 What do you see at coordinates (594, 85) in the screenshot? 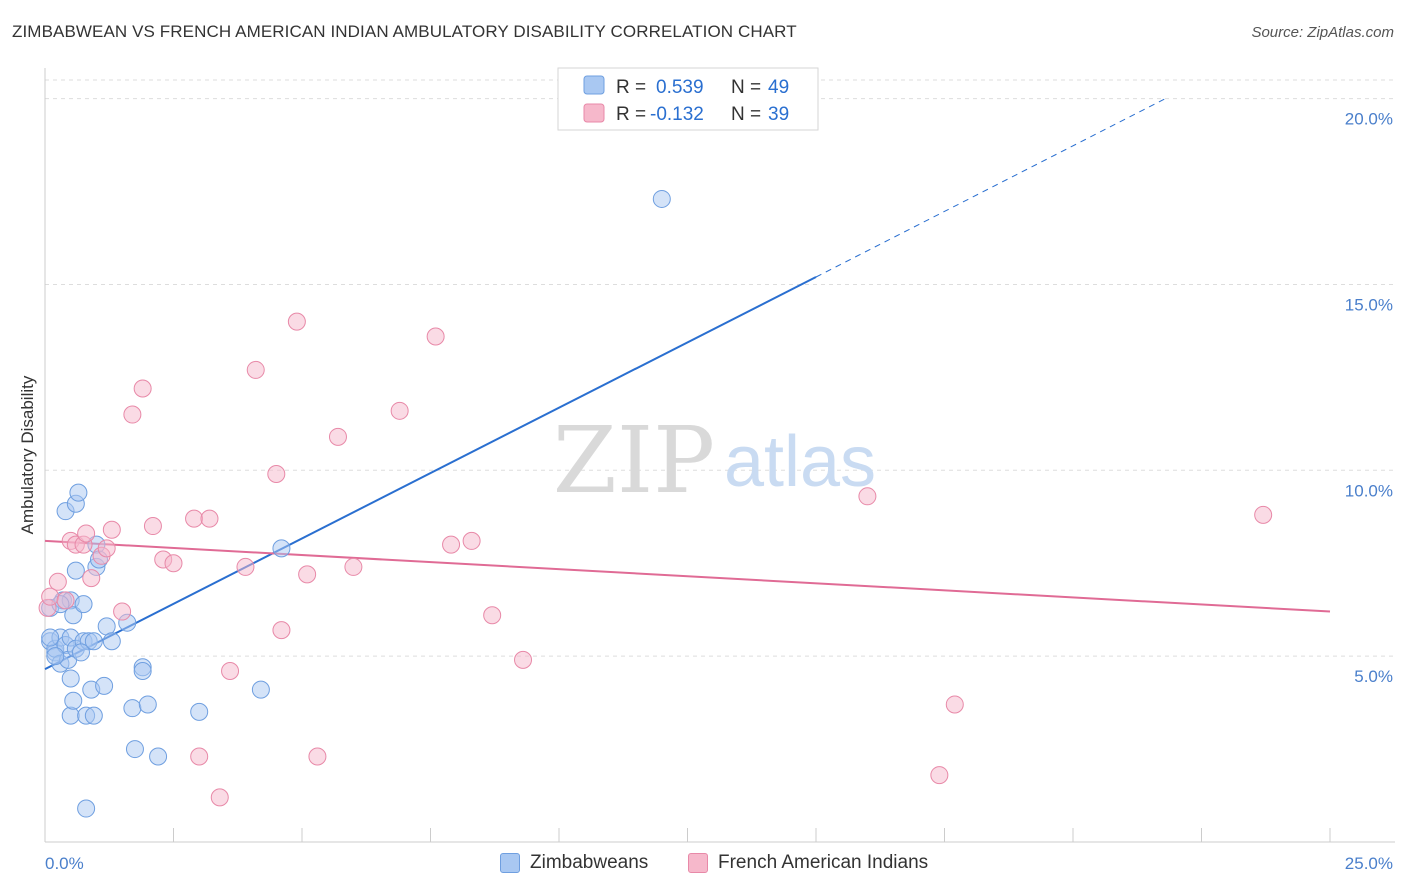
I see `legend-swatch-blue` at bounding box center [594, 85].